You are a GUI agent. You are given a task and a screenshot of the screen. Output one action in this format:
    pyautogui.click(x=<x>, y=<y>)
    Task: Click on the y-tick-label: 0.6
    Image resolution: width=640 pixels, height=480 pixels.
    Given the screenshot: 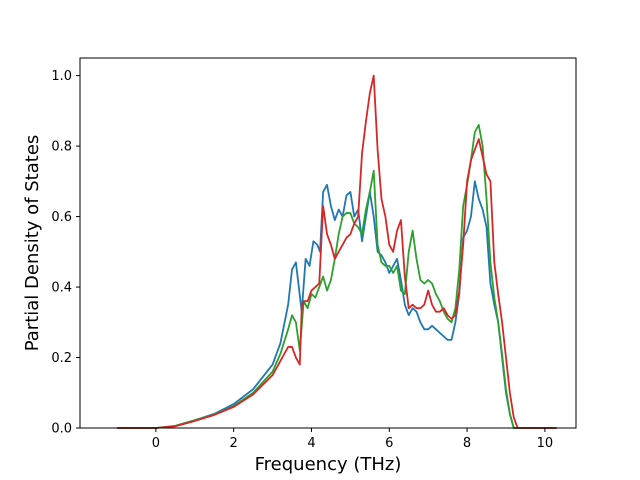 What is the action you would take?
    pyautogui.click(x=61, y=217)
    